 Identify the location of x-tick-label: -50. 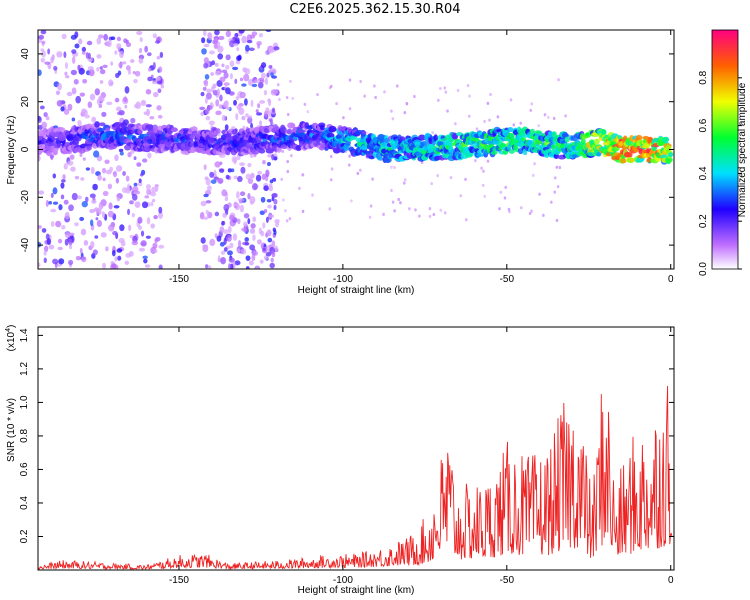
(507, 580).